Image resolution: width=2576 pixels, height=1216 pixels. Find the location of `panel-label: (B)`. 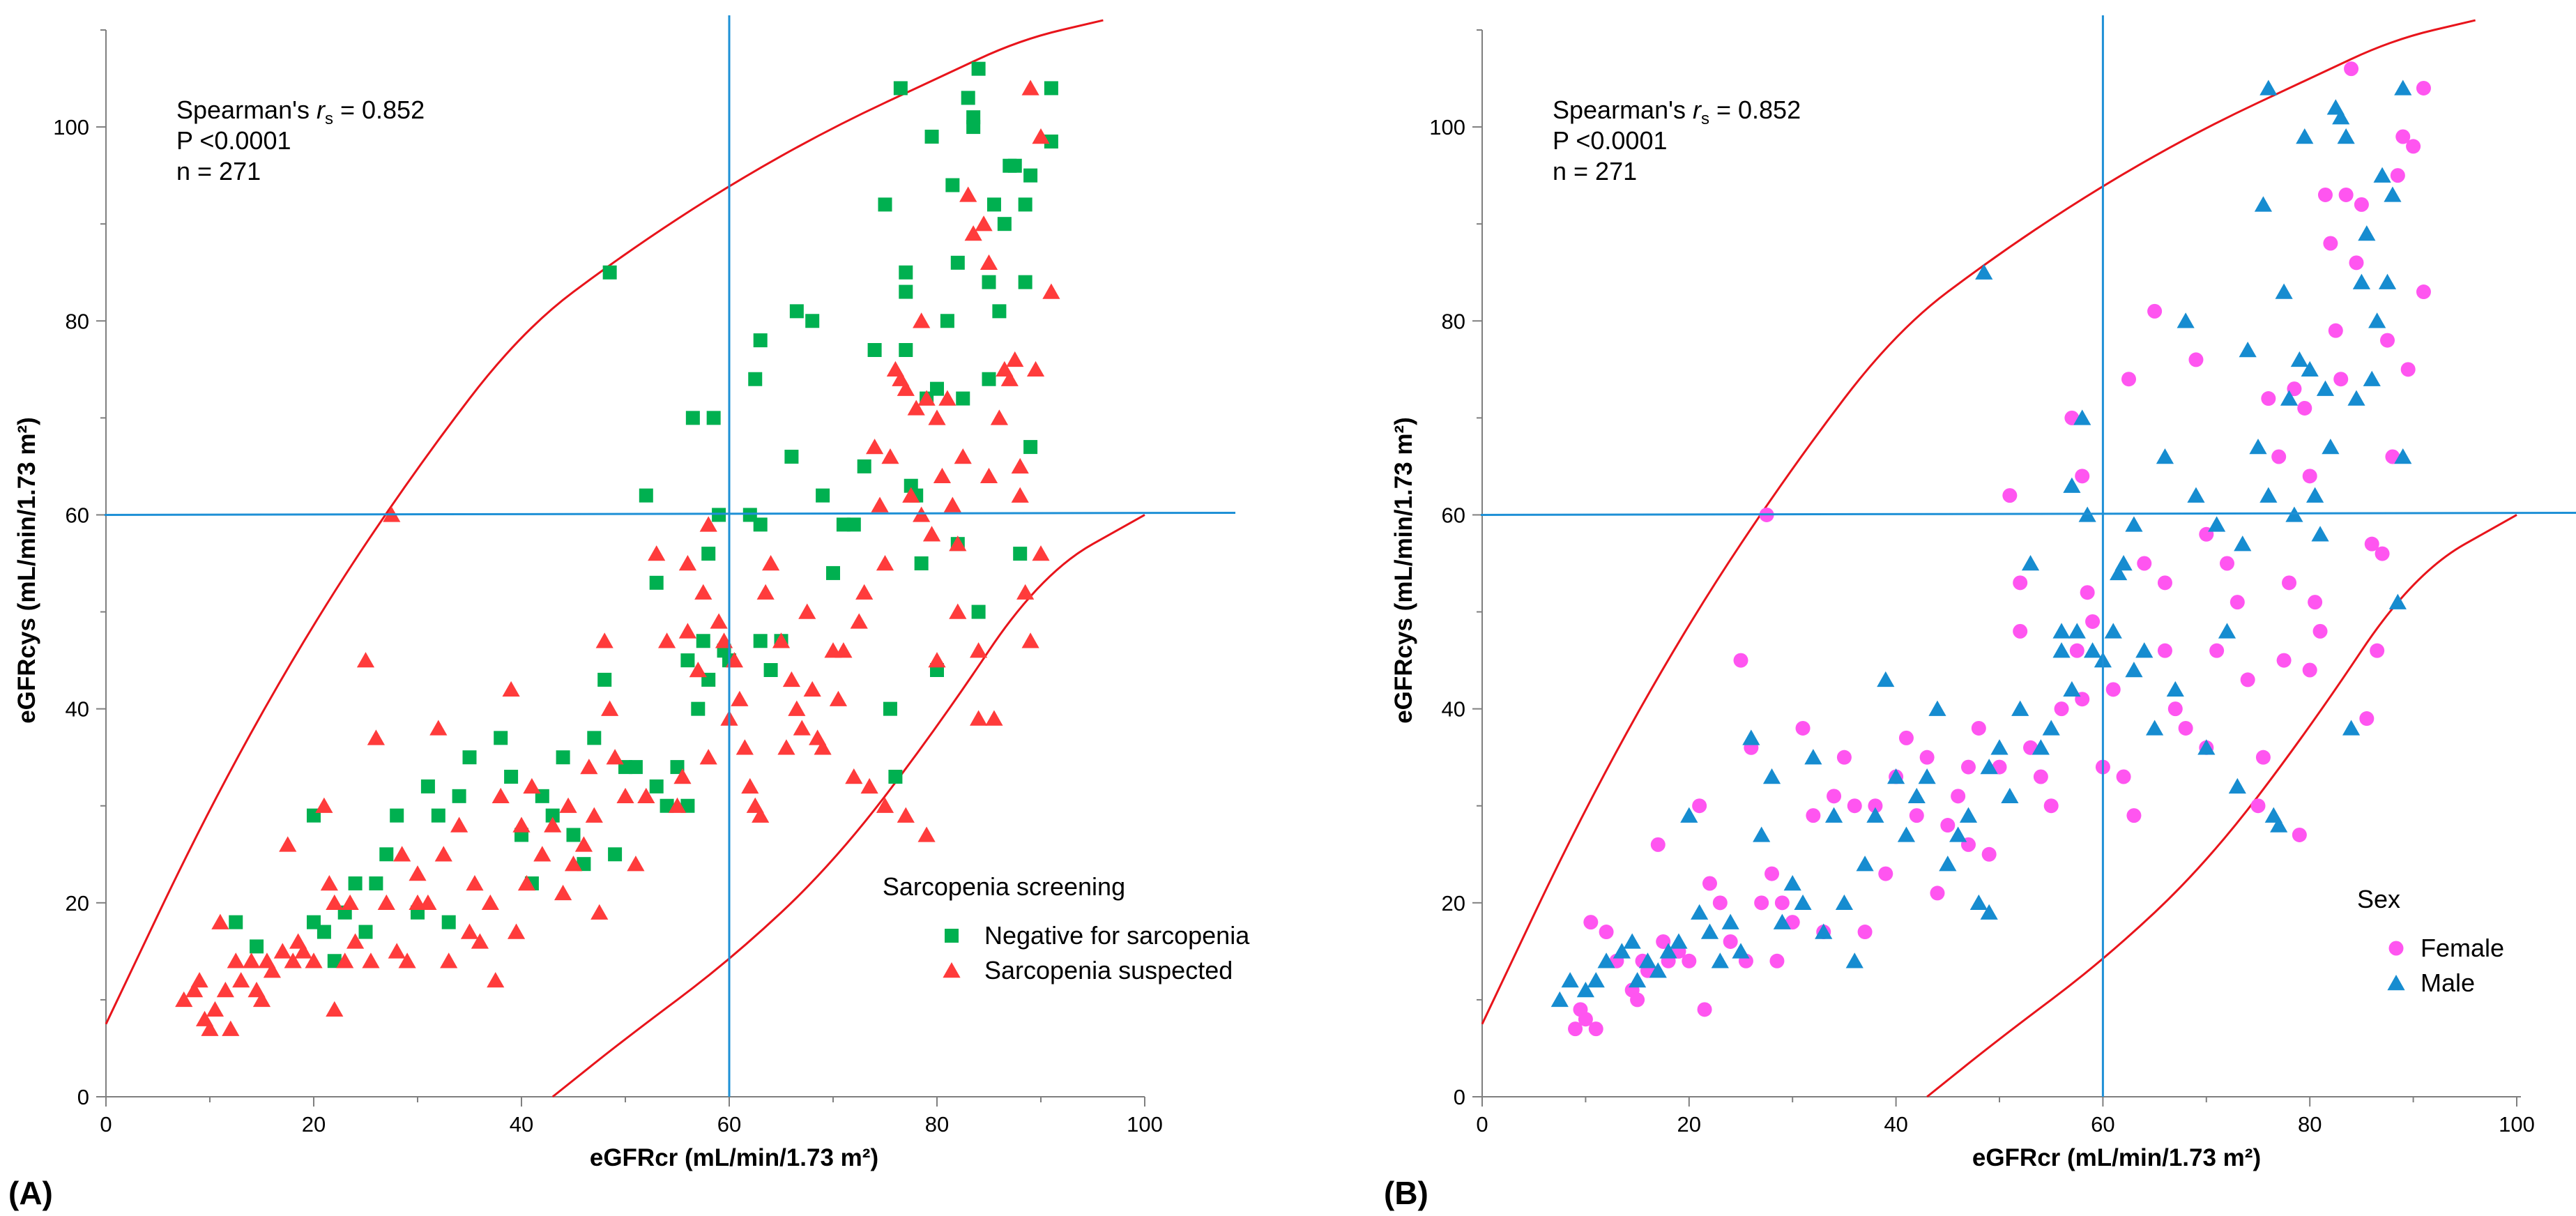

panel-label: (B) is located at coordinates (1406, 1193).